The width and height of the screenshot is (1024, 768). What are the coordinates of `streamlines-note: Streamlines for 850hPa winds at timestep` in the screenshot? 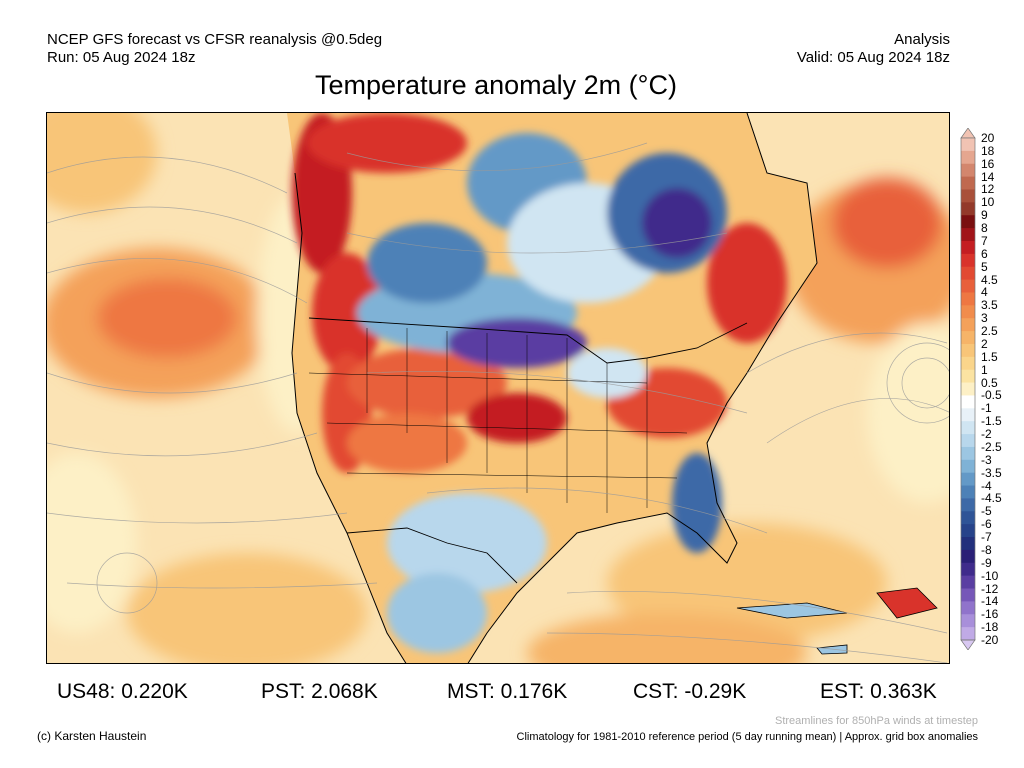 It's located at (876, 721).